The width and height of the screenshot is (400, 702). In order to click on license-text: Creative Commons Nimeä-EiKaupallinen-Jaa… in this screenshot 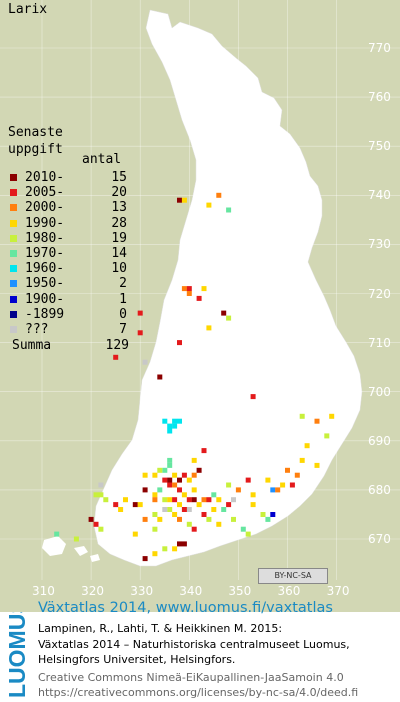, I will do `click(191, 677)`.